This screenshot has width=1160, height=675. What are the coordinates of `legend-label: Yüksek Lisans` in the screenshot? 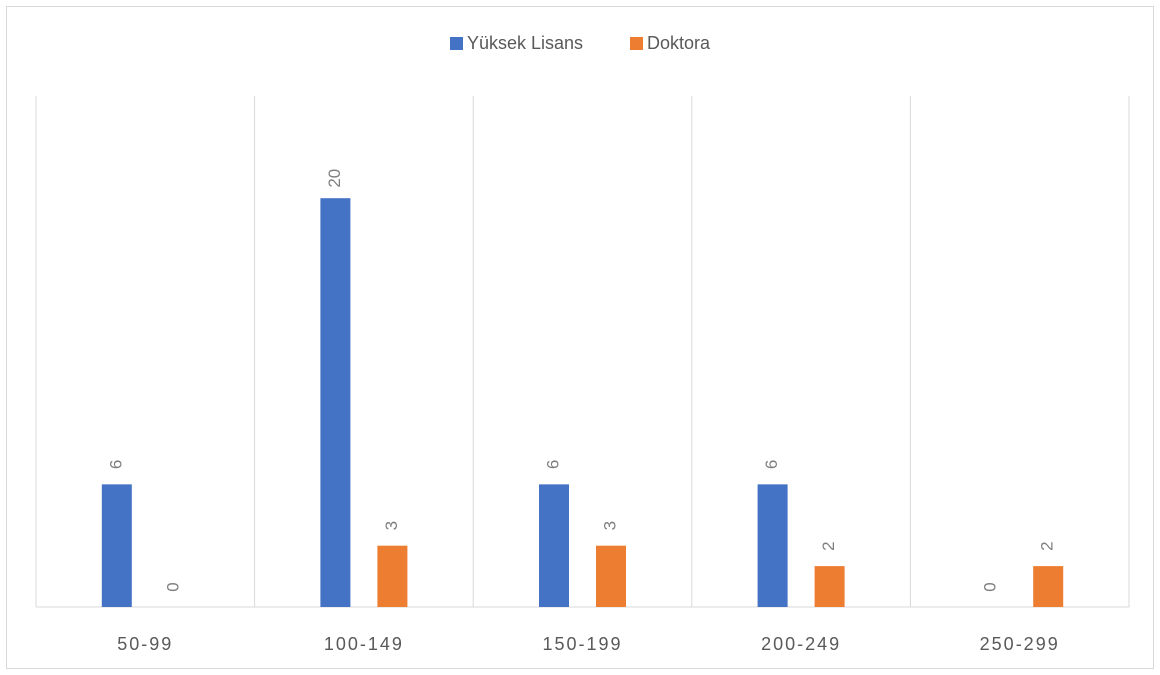 It's located at (525, 43).